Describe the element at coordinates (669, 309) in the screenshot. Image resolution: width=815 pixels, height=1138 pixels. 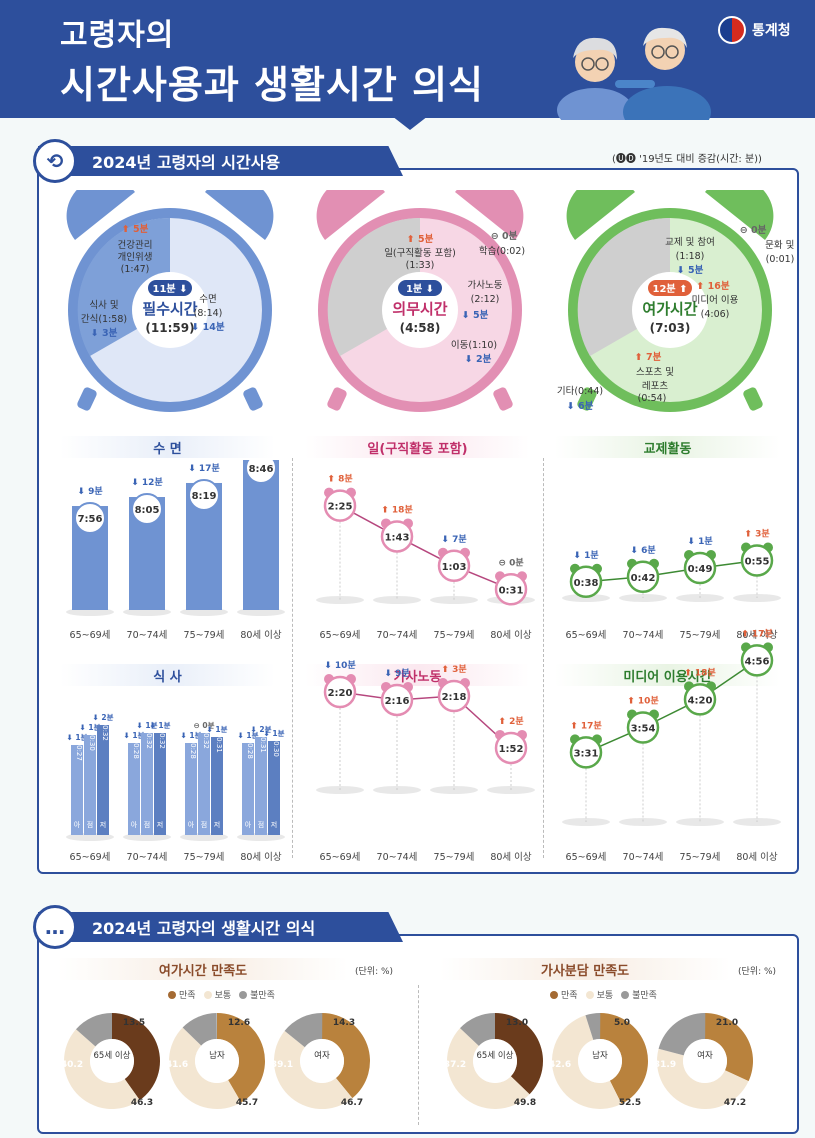
I see `clock-title: 여가시간` at that location.